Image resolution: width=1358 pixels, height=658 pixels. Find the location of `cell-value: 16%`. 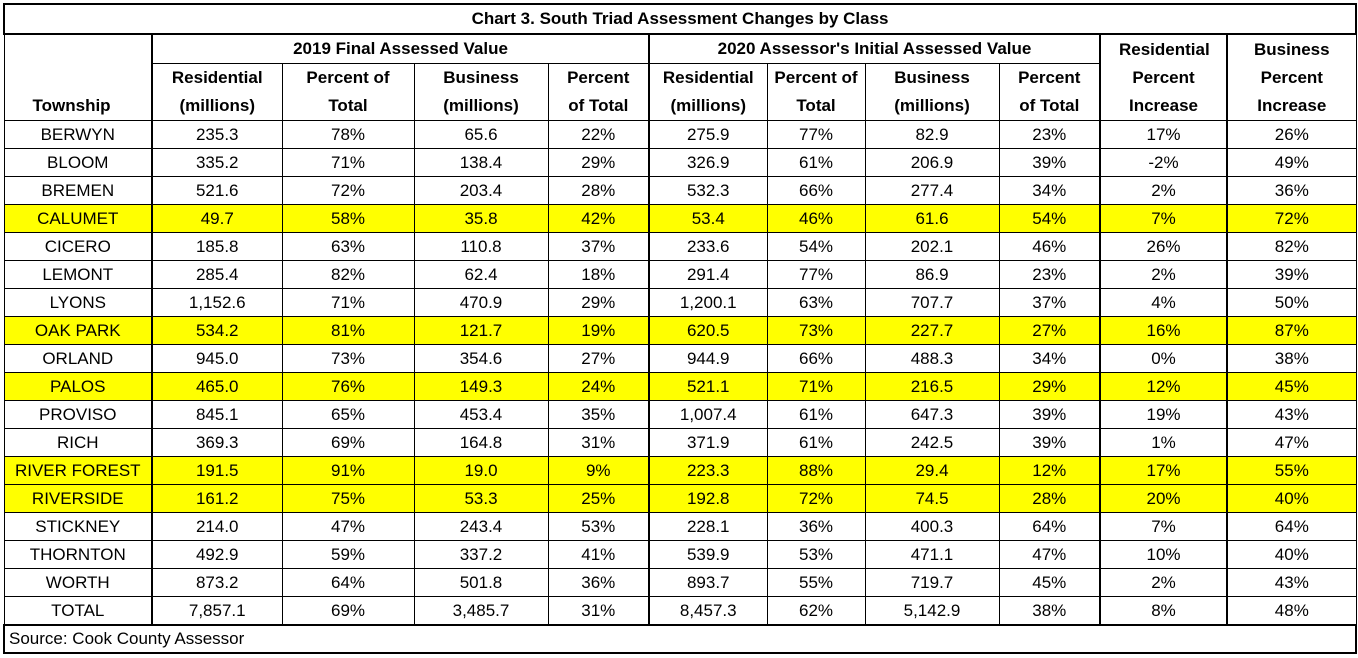

cell-value: 16% is located at coordinates (1163, 330).